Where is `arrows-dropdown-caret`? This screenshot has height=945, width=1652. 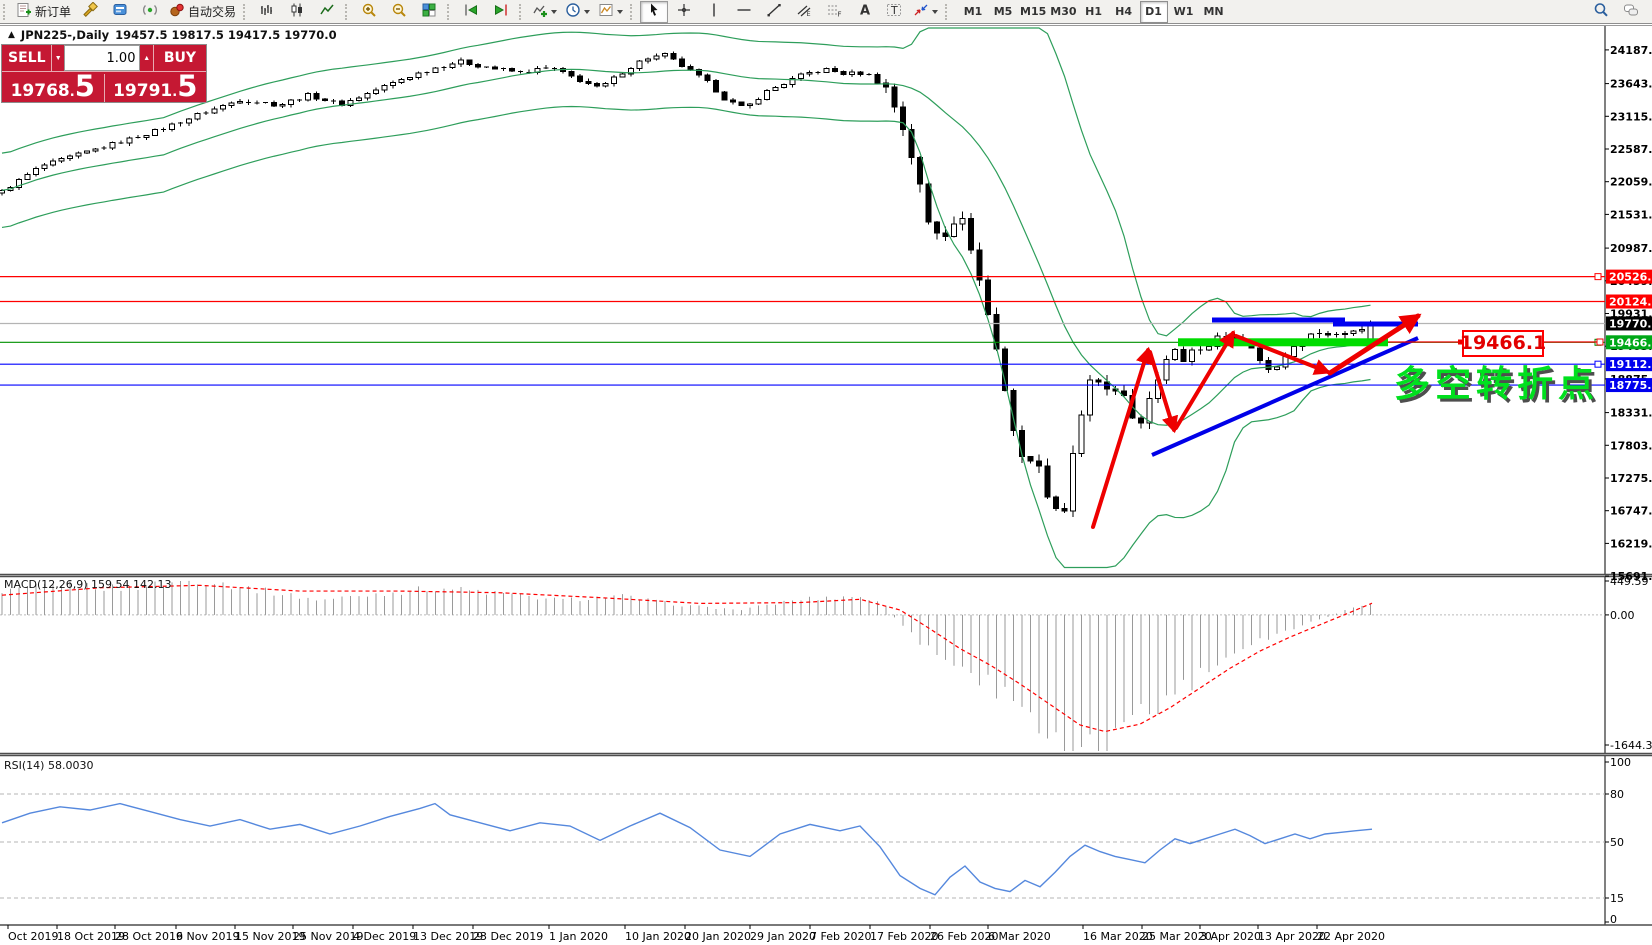 arrows-dropdown-caret is located at coordinates (935, 11).